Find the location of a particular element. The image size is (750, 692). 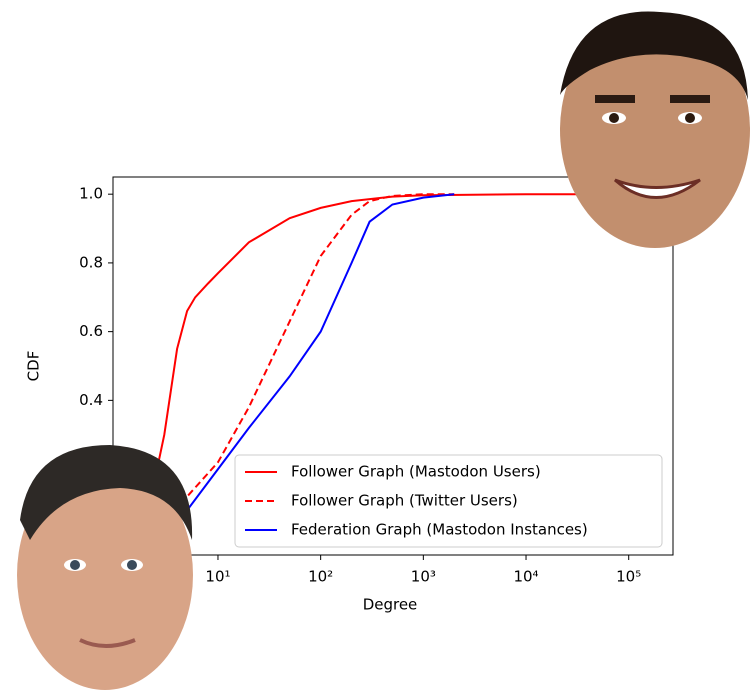

x-axis-label: Degree is located at coordinates (390, 605).